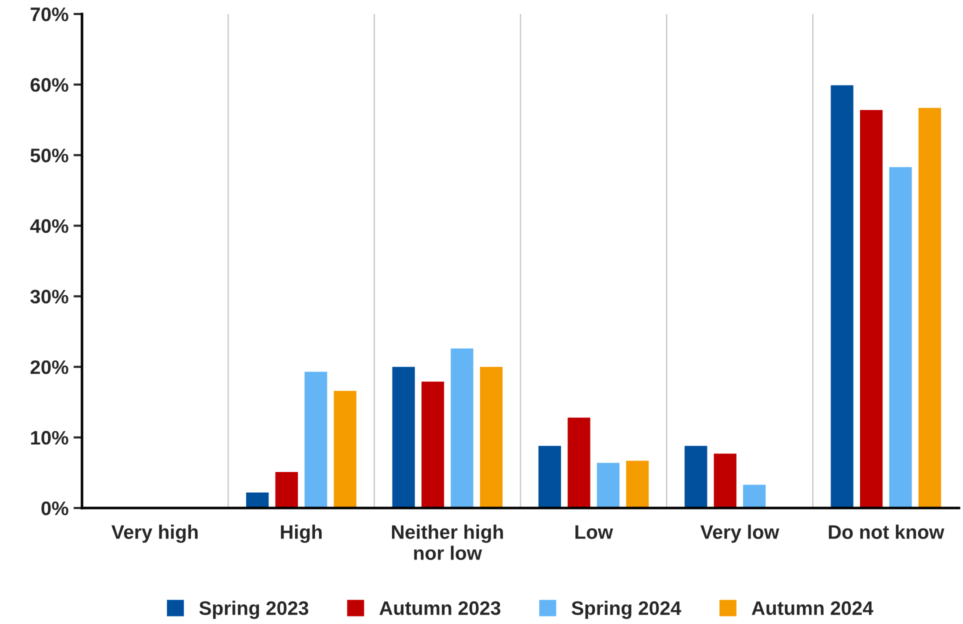 This screenshot has width=963, height=624. Describe the element at coordinates (439, 608) in the screenshot. I see `legend-label: Autumn 2023` at that location.